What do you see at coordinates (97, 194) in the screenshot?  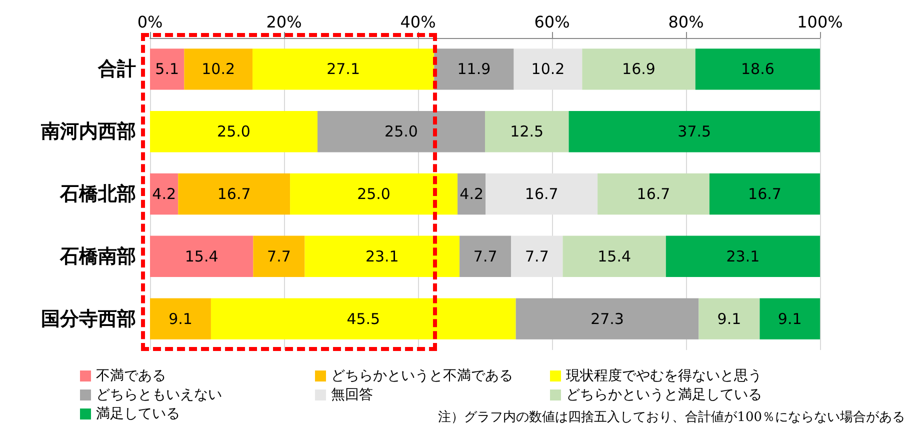 I see `y-tick-label: 石橋北部` at bounding box center [97, 194].